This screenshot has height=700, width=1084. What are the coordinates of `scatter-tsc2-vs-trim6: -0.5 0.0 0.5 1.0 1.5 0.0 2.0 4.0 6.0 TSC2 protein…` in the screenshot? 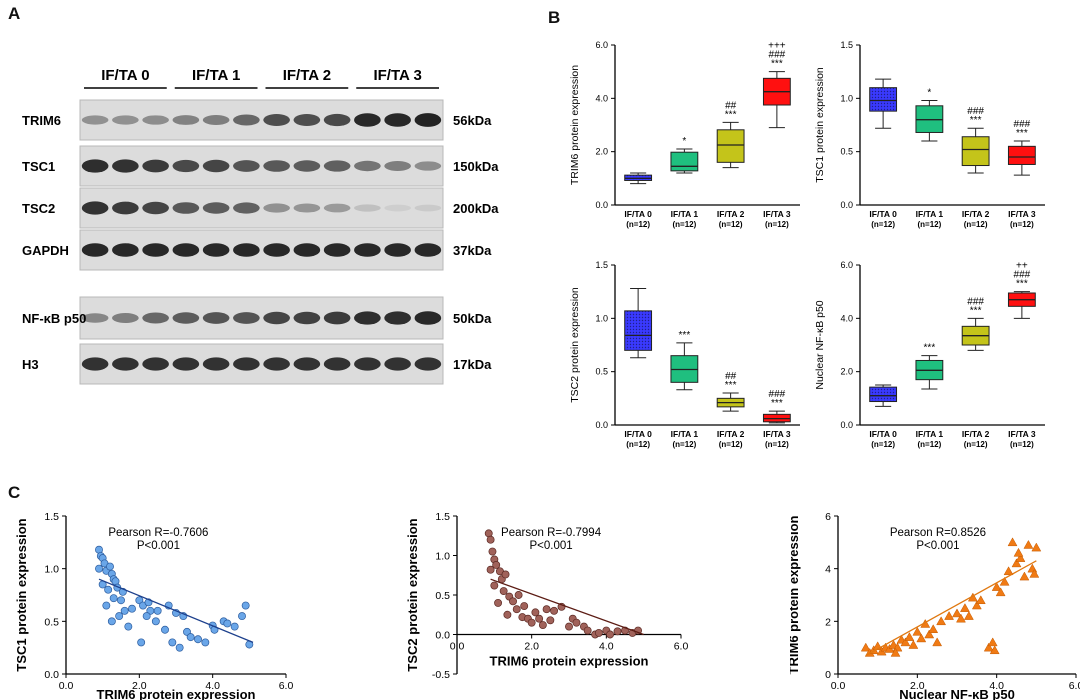 It's located at (546, 596).